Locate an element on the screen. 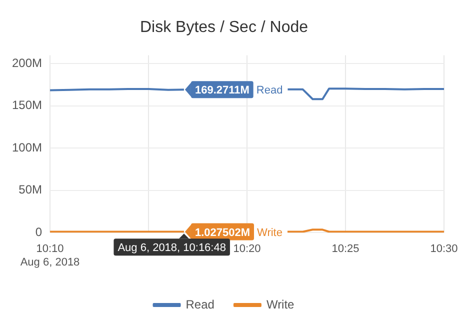 The height and width of the screenshot is (325, 468). legend-label: Write is located at coordinates (280, 304).